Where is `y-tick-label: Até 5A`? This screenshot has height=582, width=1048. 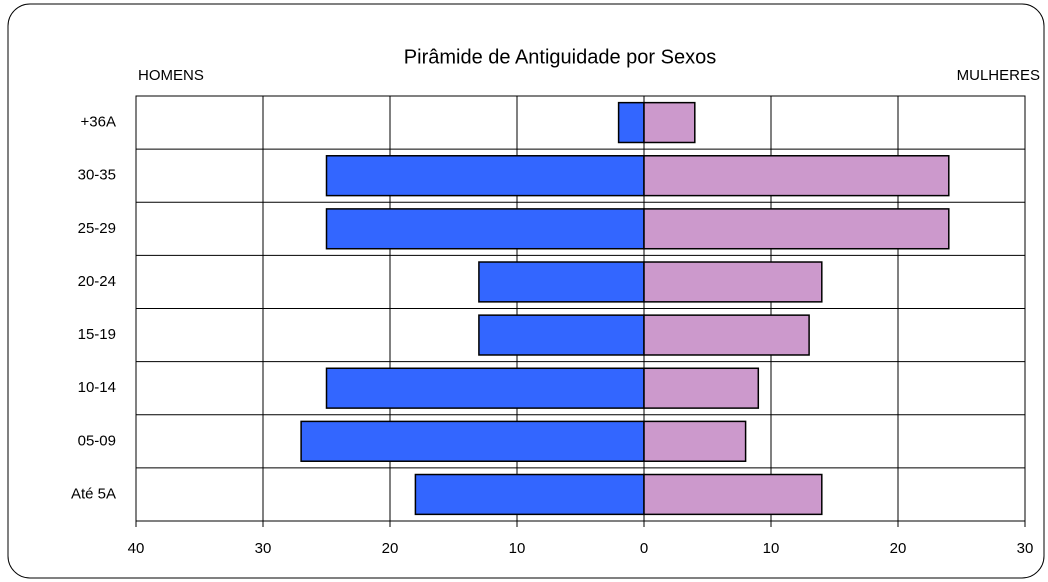
y-tick-label: Até 5A is located at coordinates (93, 493).